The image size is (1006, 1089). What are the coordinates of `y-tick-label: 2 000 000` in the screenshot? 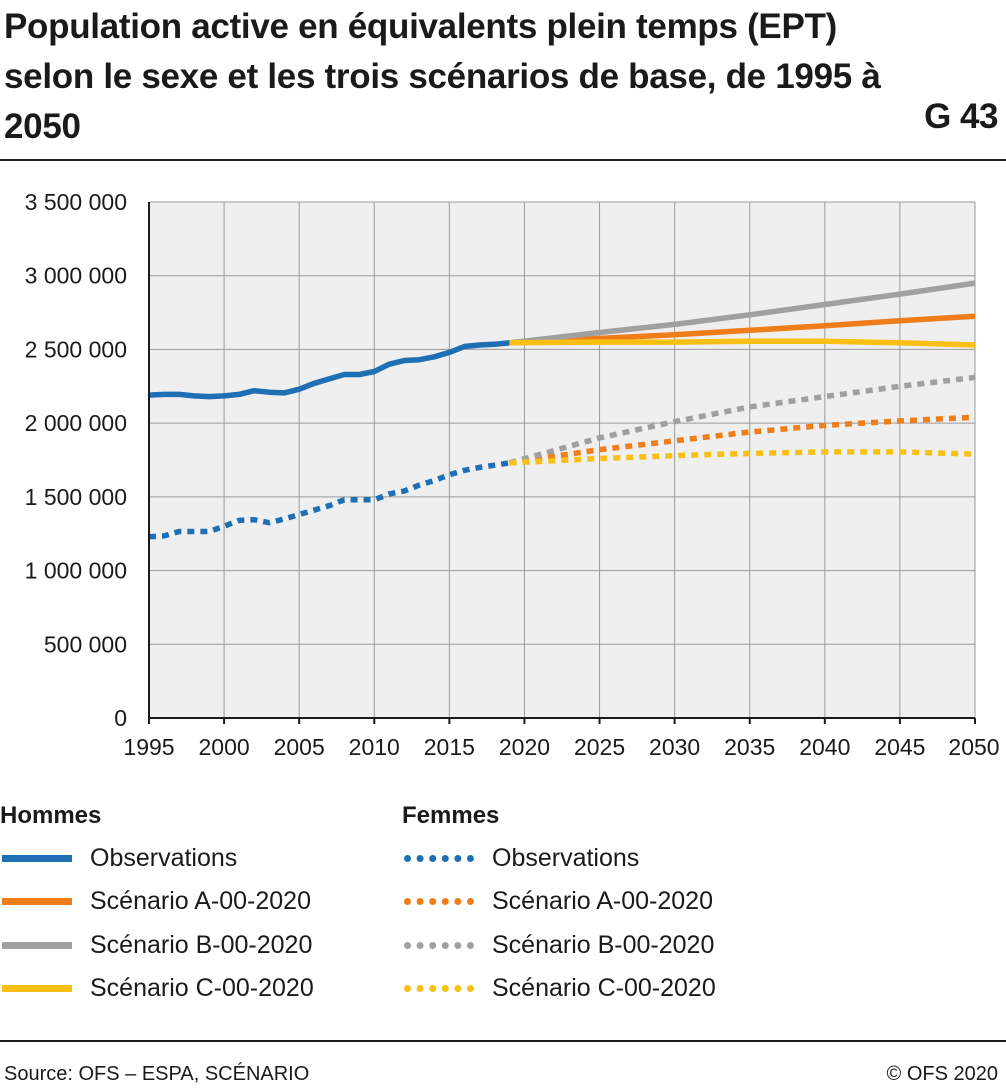 It's located at (76, 423).